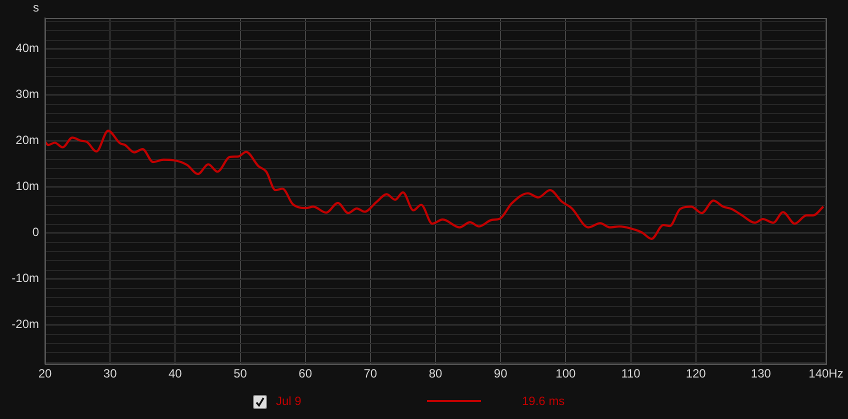 The image size is (848, 419). I want to click on x-tick-label: 110, so click(631, 373).